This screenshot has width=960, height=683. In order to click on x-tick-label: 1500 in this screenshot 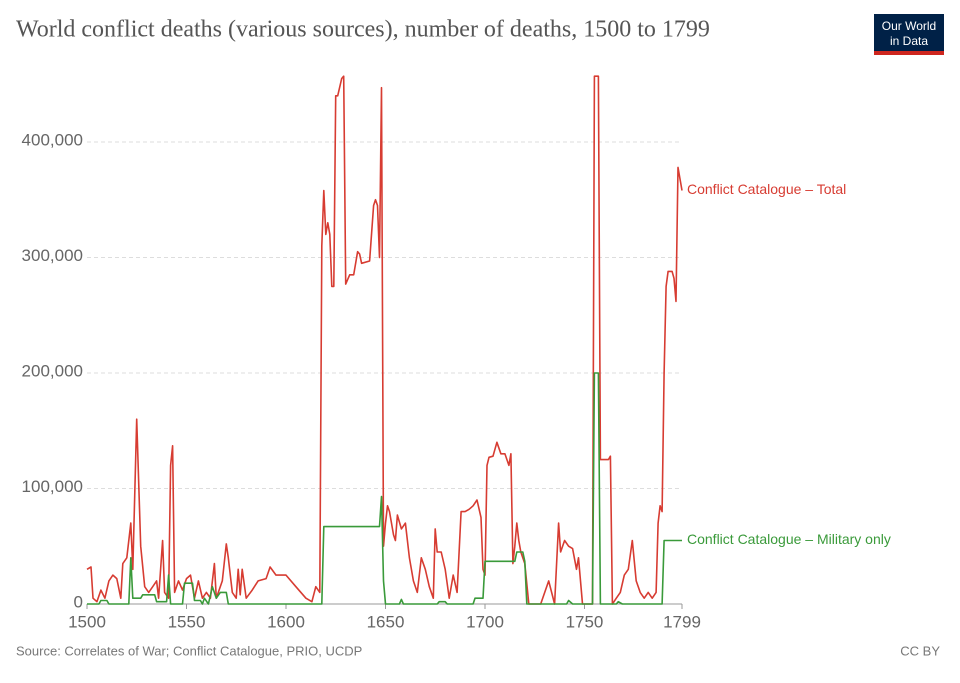, I will do `click(87, 621)`.